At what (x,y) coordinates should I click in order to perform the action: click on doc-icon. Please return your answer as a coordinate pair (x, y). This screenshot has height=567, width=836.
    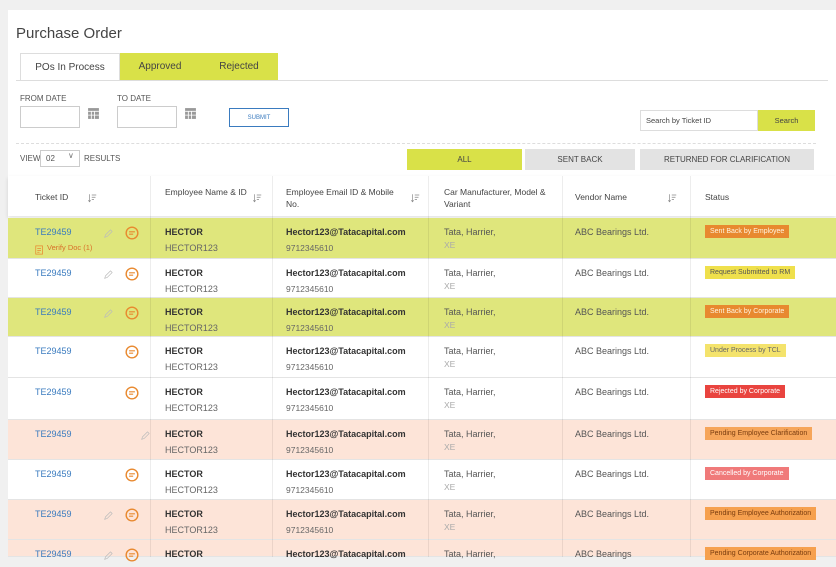
    Looking at the image, I should click on (39, 248).